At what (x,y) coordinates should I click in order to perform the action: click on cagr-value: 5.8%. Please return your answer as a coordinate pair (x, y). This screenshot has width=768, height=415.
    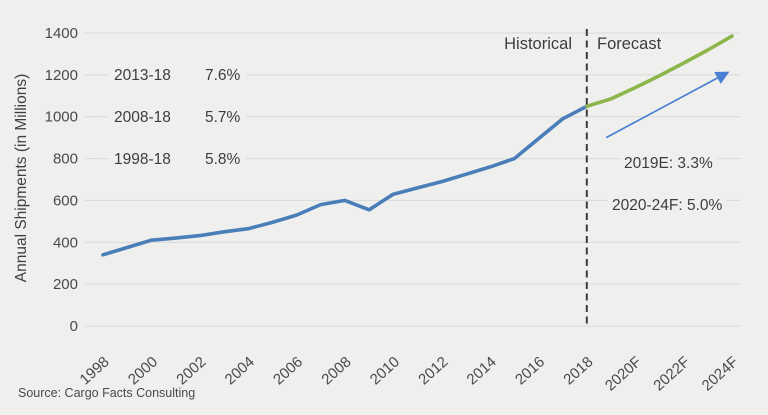
    Looking at the image, I should click on (223, 159).